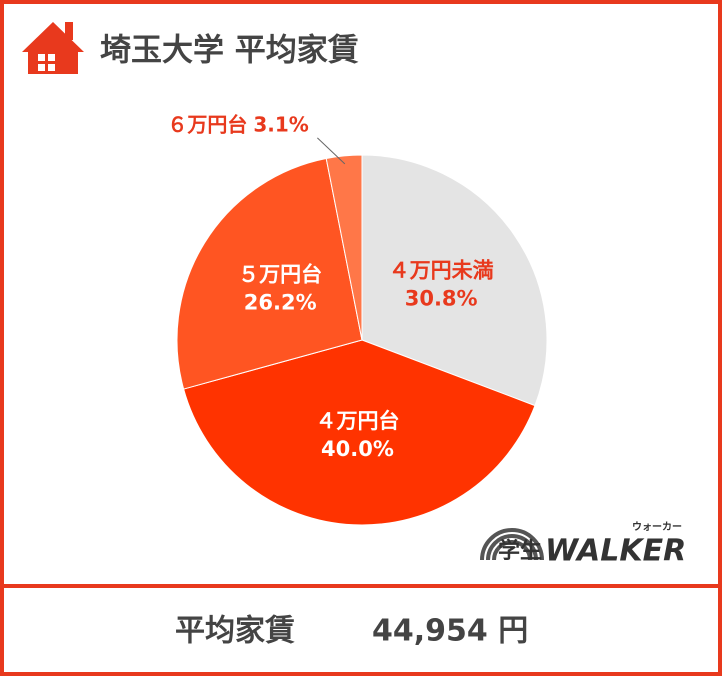 Image resolution: width=722 pixels, height=676 pixels. What do you see at coordinates (229, 51) in the screenshot?
I see `chart-title: 埼玉大学 平均家賃` at bounding box center [229, 51].